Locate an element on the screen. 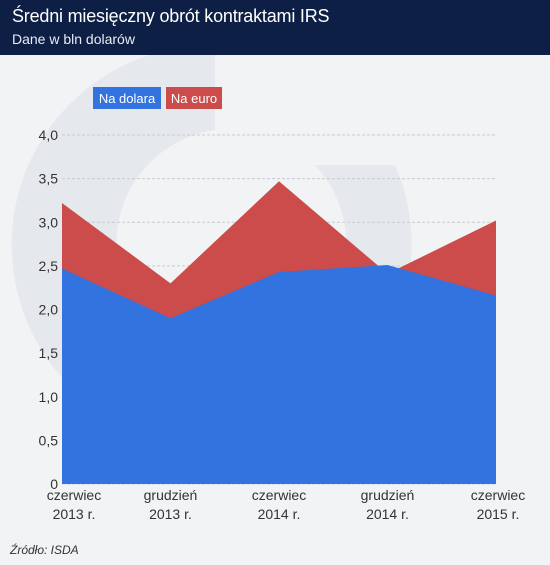  y-tick-label: 2,0 is located at coordinates (49, 310).